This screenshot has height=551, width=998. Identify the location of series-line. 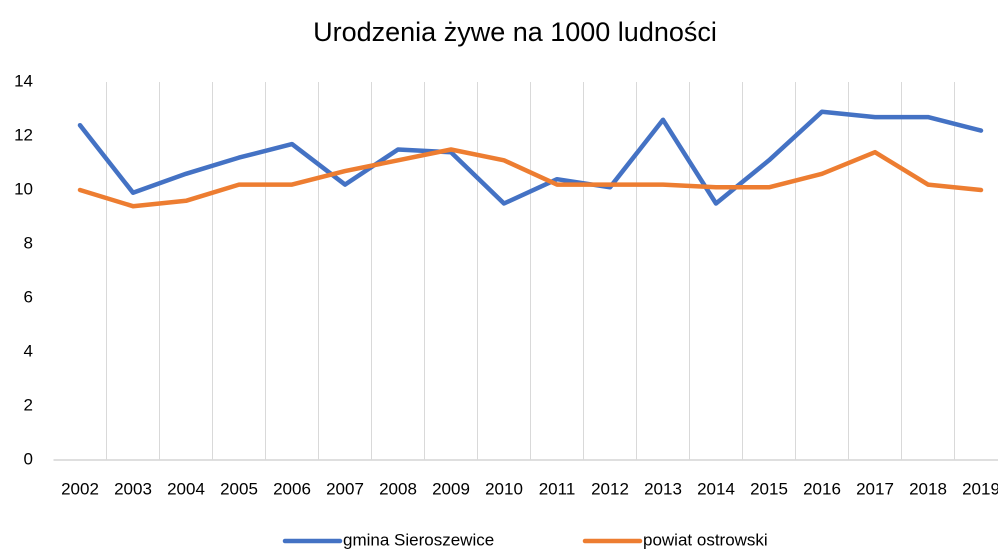
(530, 178).